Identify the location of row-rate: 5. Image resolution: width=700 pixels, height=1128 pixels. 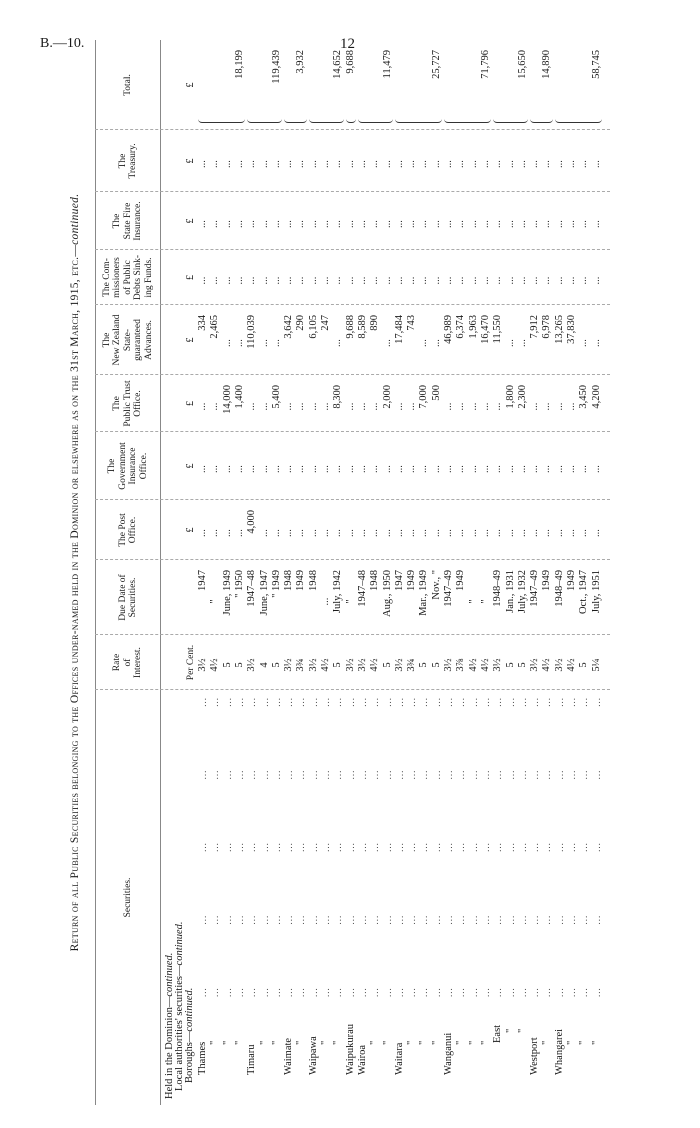
(584, 665).